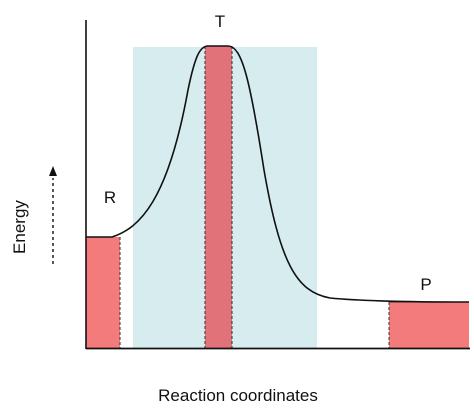 Image resolution: width=474 pixels, height=411 pixels. Describe the element at coordinates (110, 197) in the screenshot. I see `label-reactant: R` at that location.